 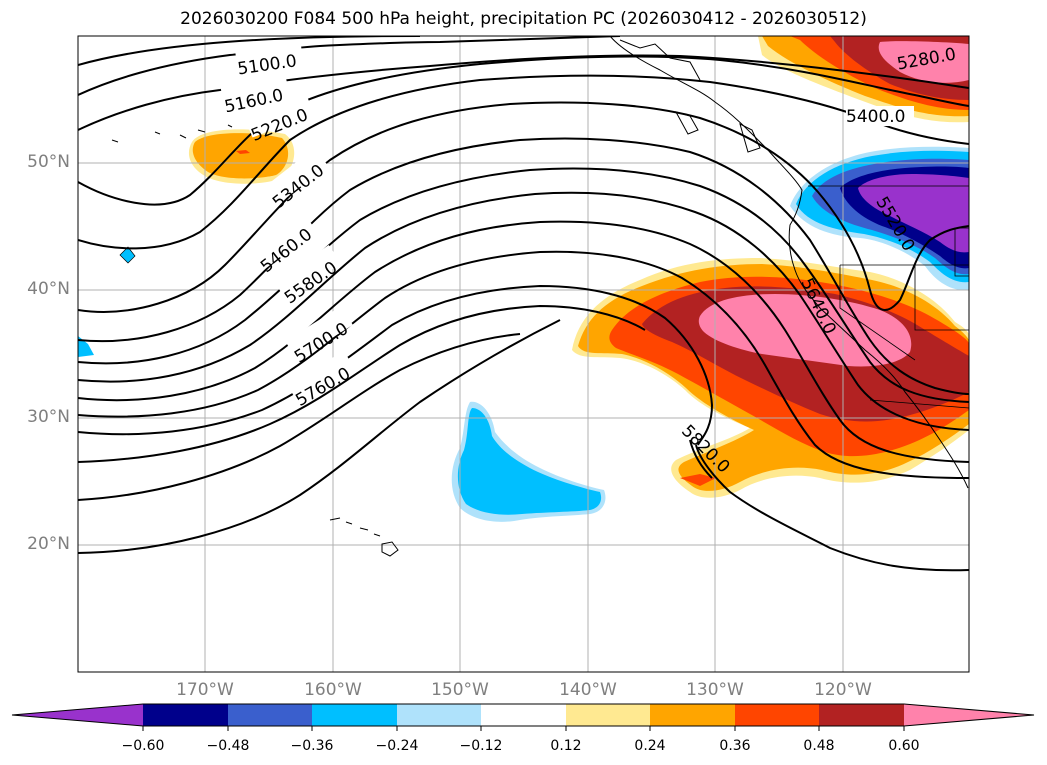 I want to click on lat-label-50n: 50°N, so click(x=48, y=162).